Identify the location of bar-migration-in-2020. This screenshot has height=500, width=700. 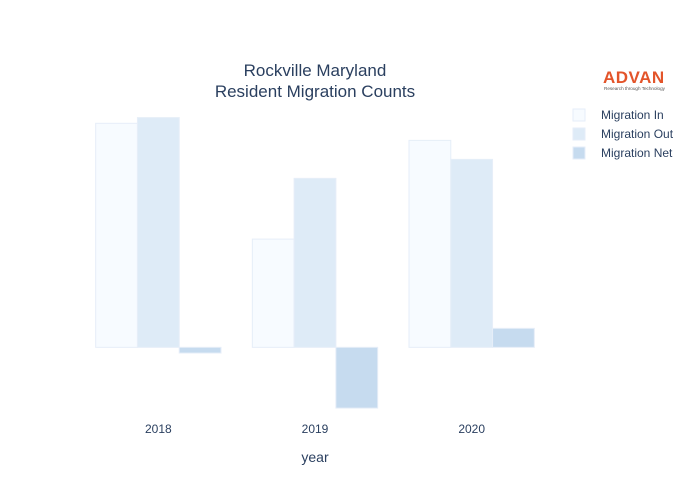
(430, 243).